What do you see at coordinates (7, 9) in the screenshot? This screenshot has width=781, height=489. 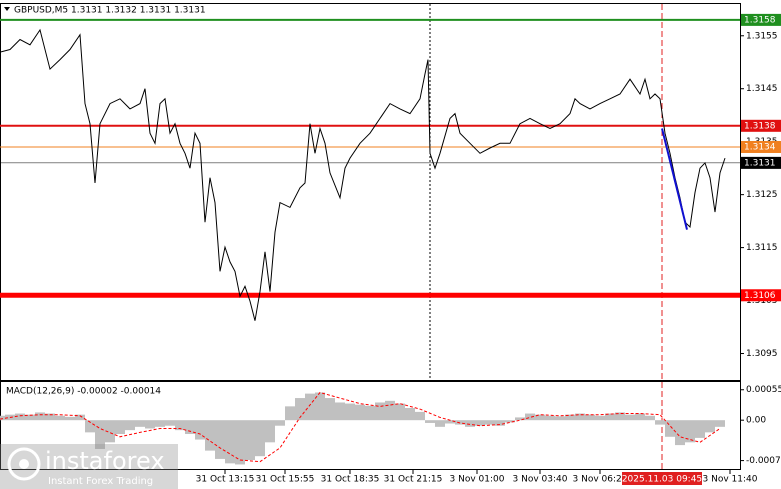 I see `title-marker` at bounding box center [7, 9].